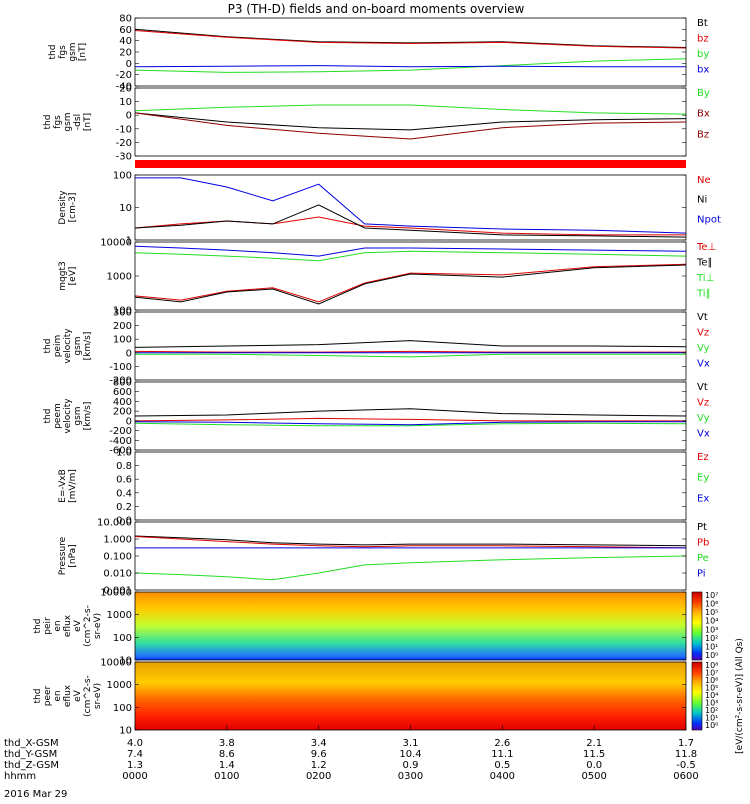 This screenshot has height=804, width=750. What do you see at coordinates (410, 226) in the screenshot?
I see `series-density-Ne` at bounding box center [410, 226].